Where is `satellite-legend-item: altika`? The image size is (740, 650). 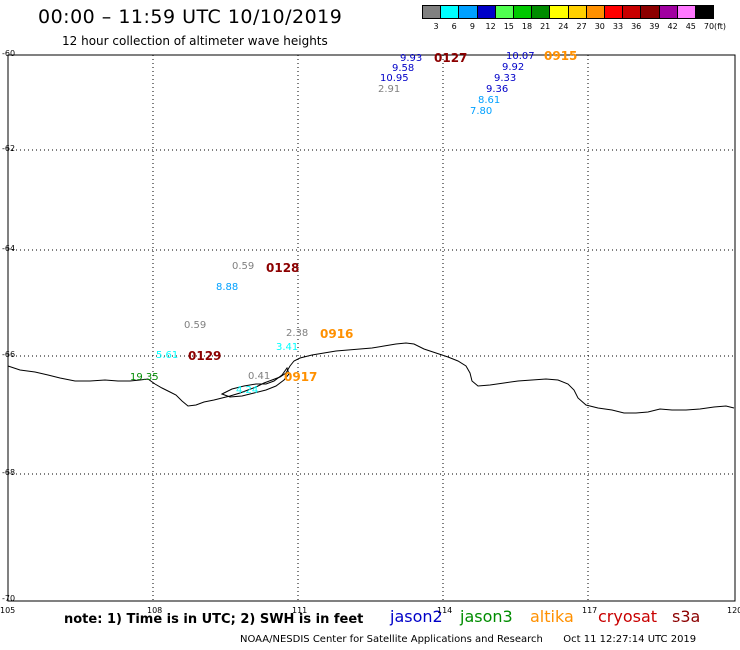 satellite-legend-item: altika is located at coordinates (552, 616).